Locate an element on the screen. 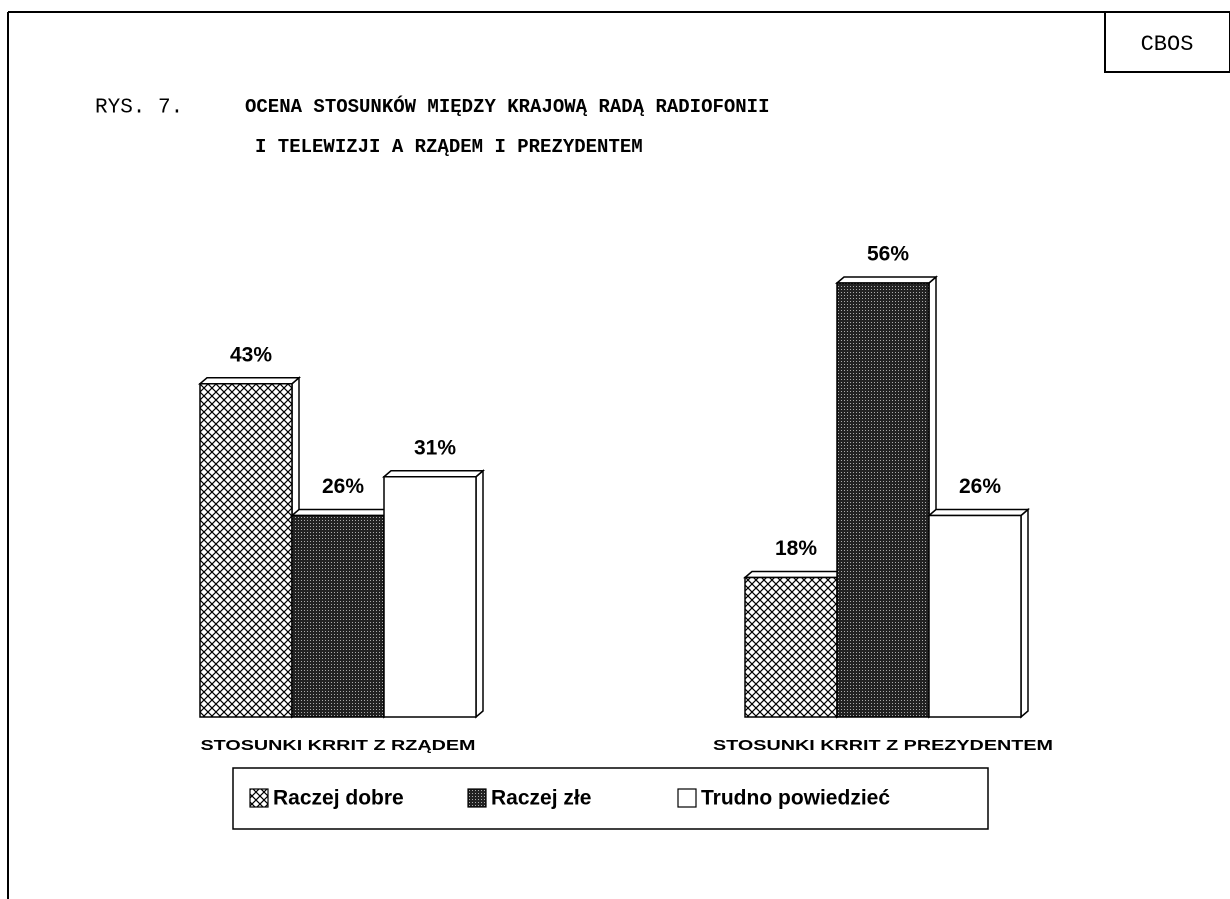 The width and height of the screenshot is (1230, 899). value-label: 56% is located at coordinates (888, 254).